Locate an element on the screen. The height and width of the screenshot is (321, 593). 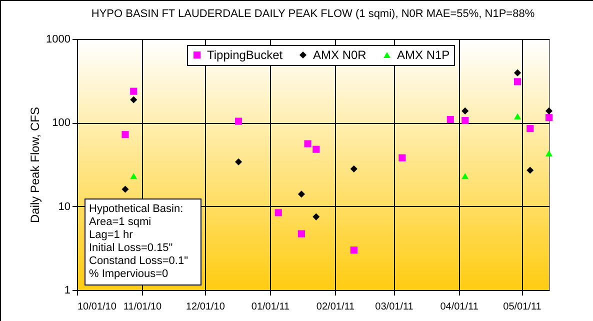
legend-label: TippingBucket is located at coordinates (245, 55).